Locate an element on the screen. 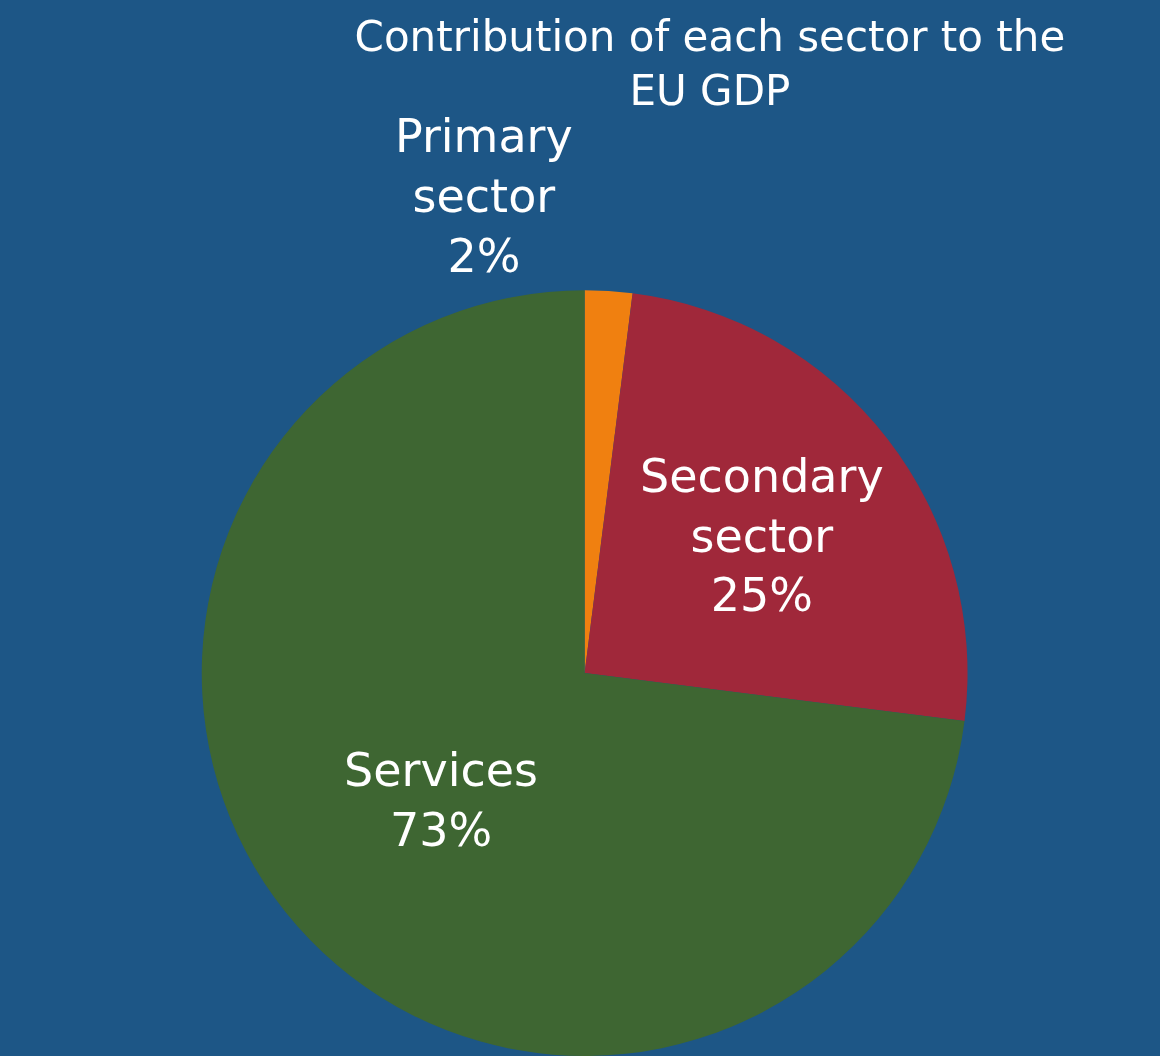  pie-slice is located at coordinates (776, 507).